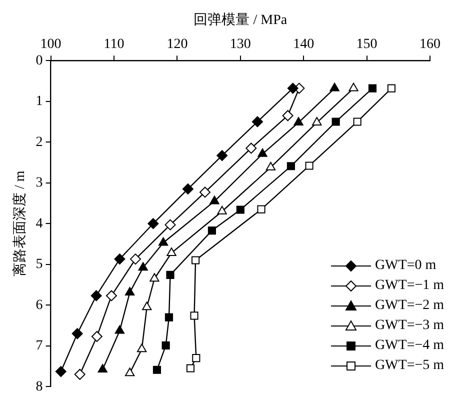  I want to click on legend-label: GWT=−4 m, so click(409, 346).